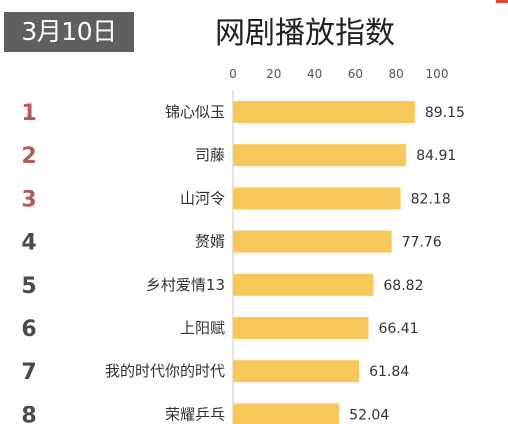 Image resolution: width=508 pixels, height=424 pixels. I want to click on value-label: 52.04, so click(369, 415).